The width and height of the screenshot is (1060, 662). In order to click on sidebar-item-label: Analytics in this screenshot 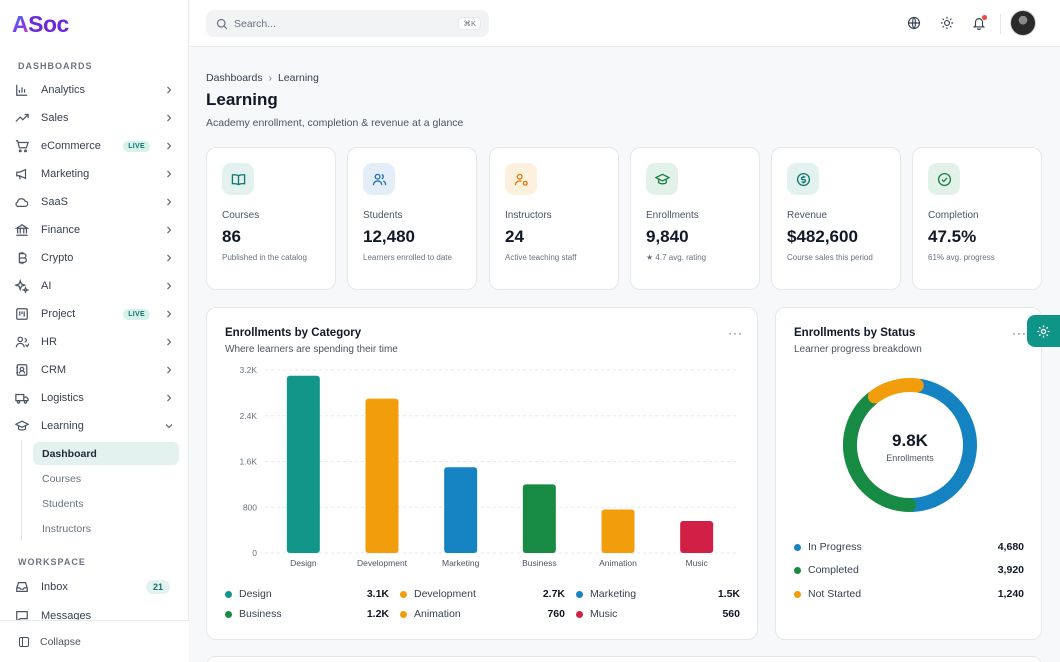, I will do `click(63, 90)`.